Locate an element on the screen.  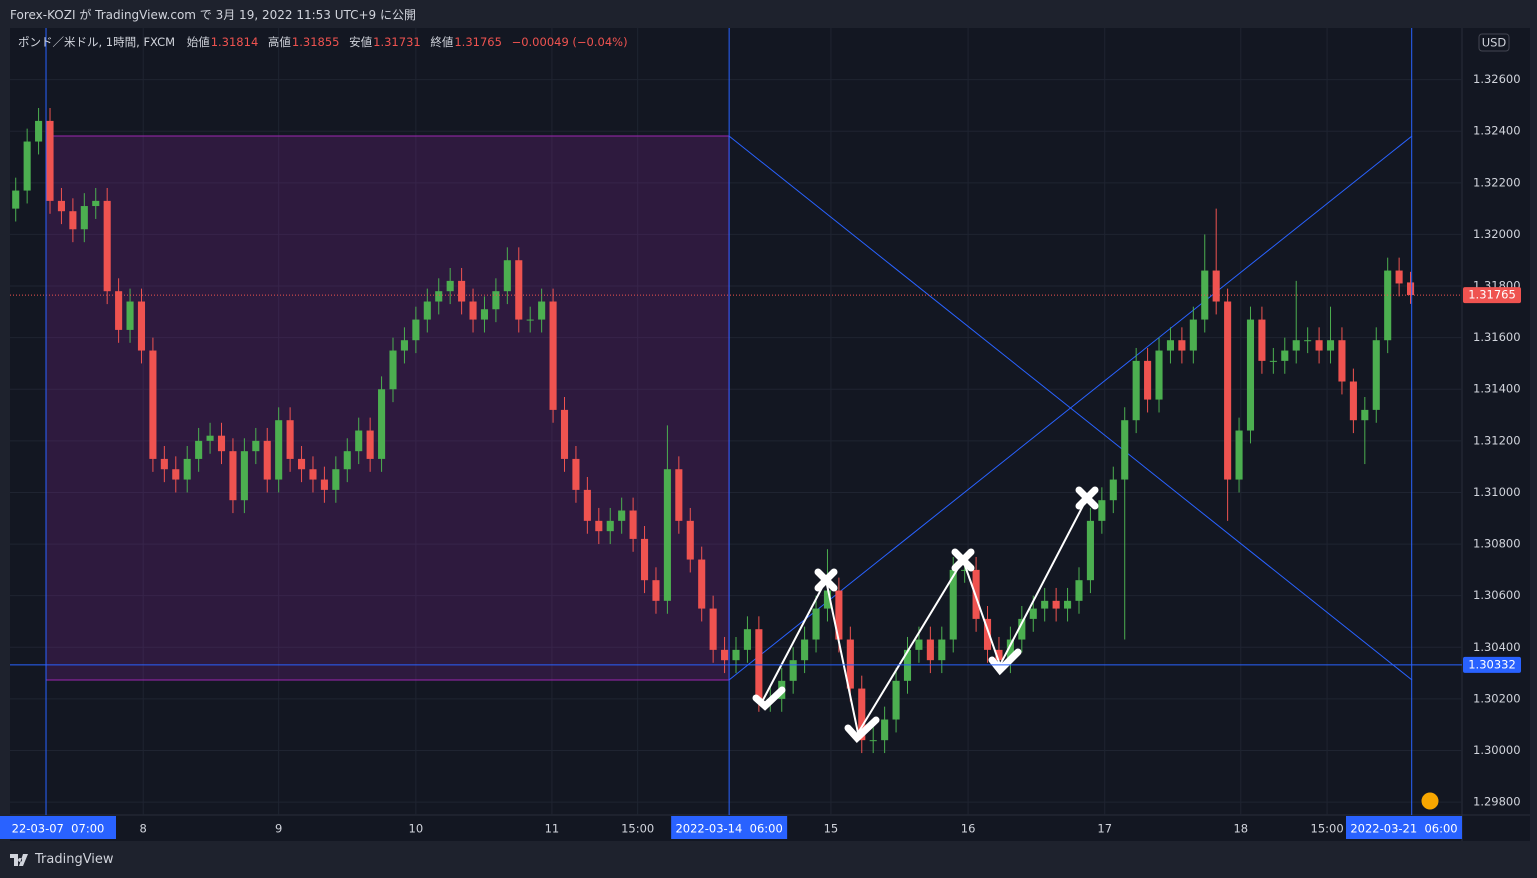
x-tick-label: 15:00 is located at coordinates (637, 829).